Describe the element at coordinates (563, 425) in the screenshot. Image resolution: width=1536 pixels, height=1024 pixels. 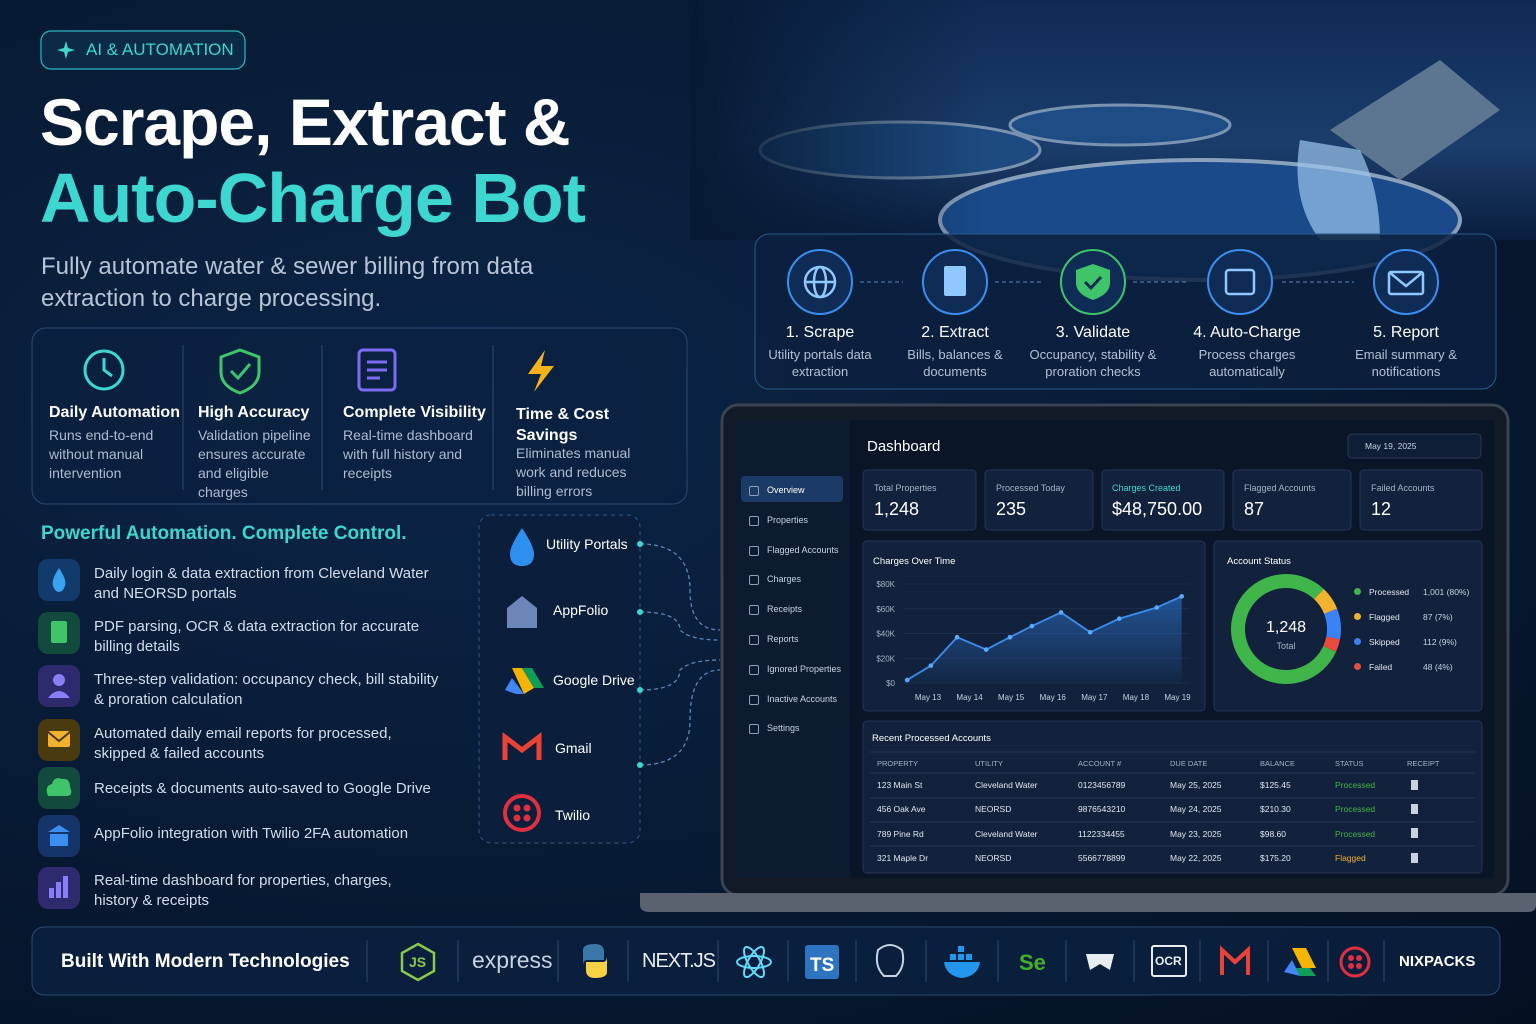
I see `feature-title: Time & Cost Savings` at that location.